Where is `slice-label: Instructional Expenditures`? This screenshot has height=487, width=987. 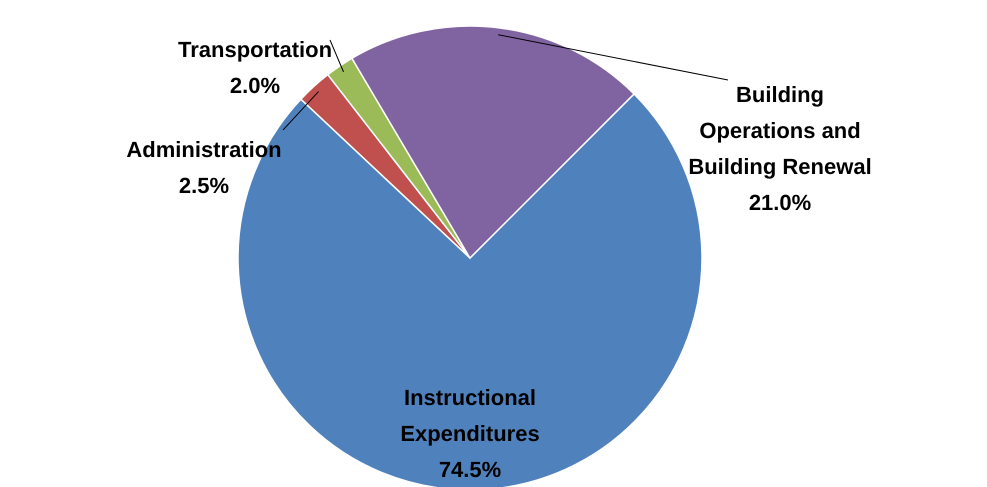
slice-label: Instructional Expenditures is located at coordinates (470, 415).